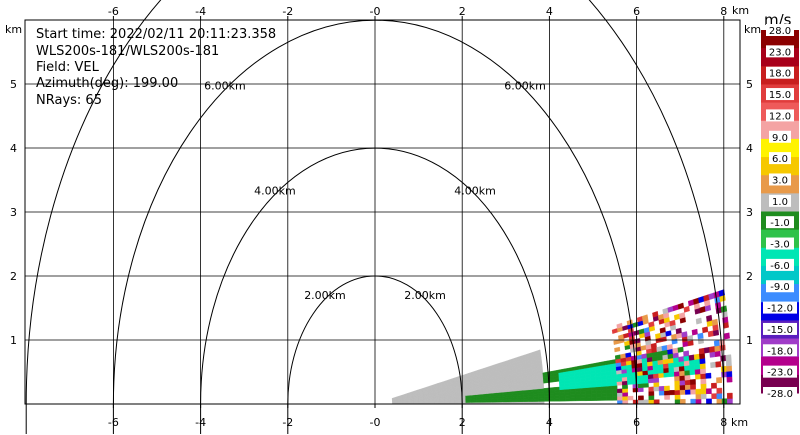 This screenshot has height=435, width=800. I want to click on y-tick-label-left: 3, so click(13, 212).